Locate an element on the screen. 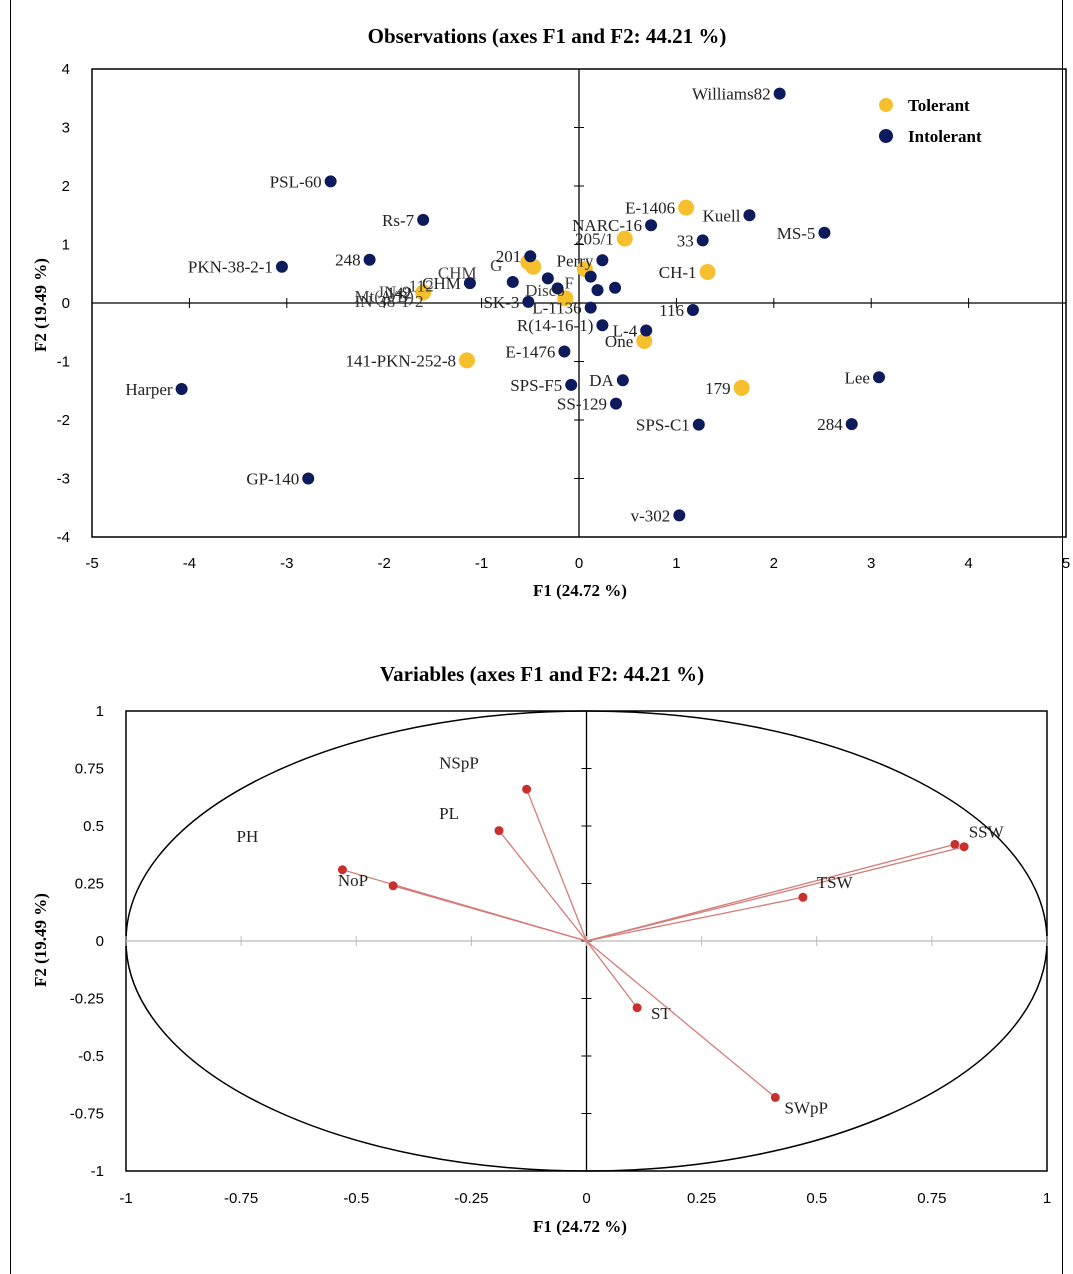  variables-y-axis-label: F2 (19.49 %) is located at coordinates (40, 940).